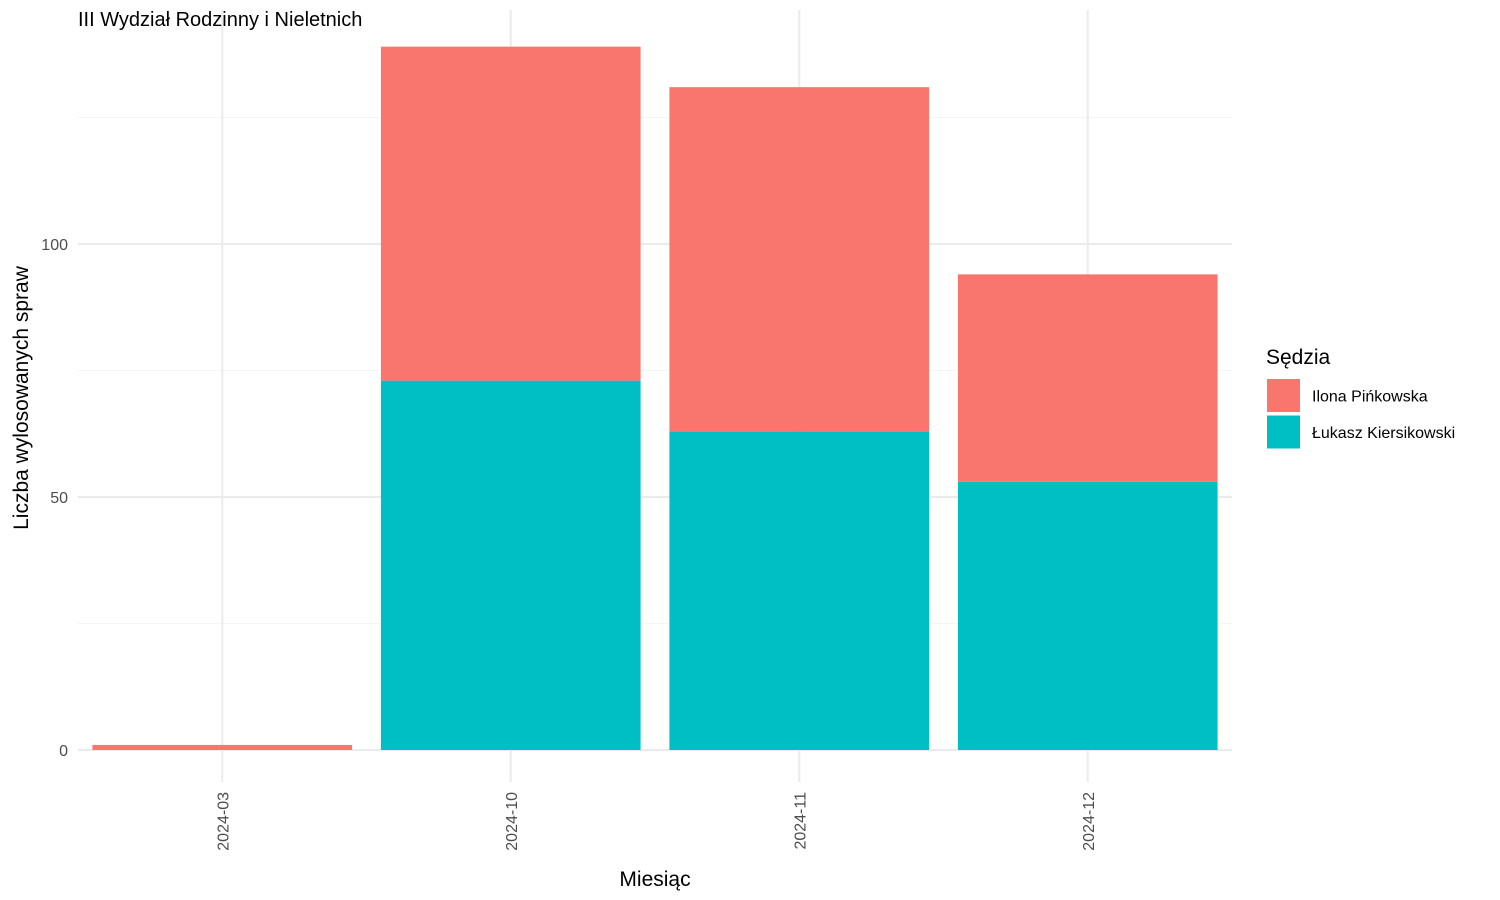 This screenshot has width=1500, height=900. Describe the element at coordinates (800, 821) in the screenshot. I see `x-tick-label: 2024-11` at that location.